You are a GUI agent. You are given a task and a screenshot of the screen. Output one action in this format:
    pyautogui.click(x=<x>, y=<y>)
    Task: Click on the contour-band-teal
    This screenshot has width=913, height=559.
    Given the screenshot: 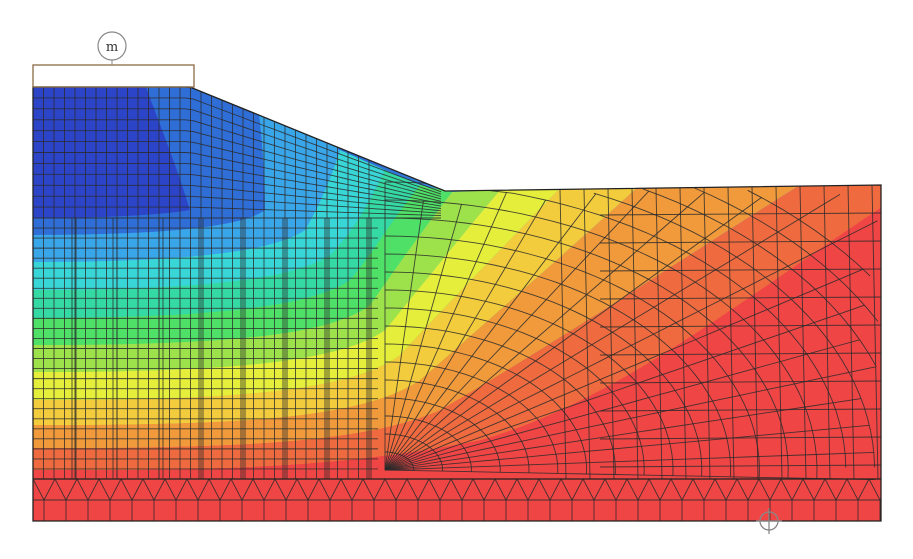 What is the action you would take?
    pyautogui.click(x=226, y=244)
    